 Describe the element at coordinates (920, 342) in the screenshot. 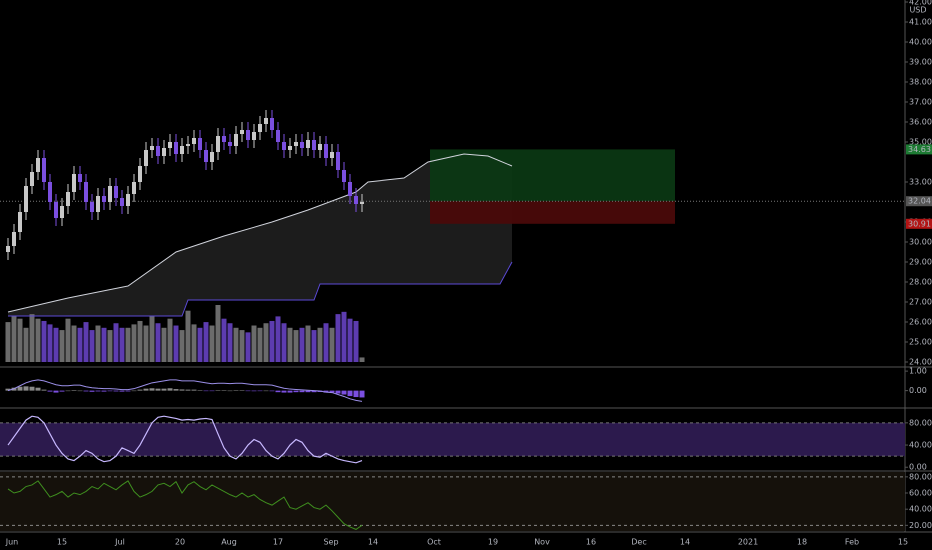

I see `y-tick-label: 25.00` at that location.